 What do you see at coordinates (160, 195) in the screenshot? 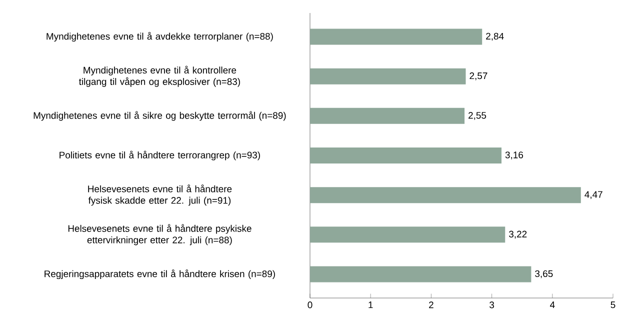
I see `y-tick-label: Helsevesenets evne til å håndtere fysisk skadde etter 22. juli (n=91)` at bounding box center [160, 195].